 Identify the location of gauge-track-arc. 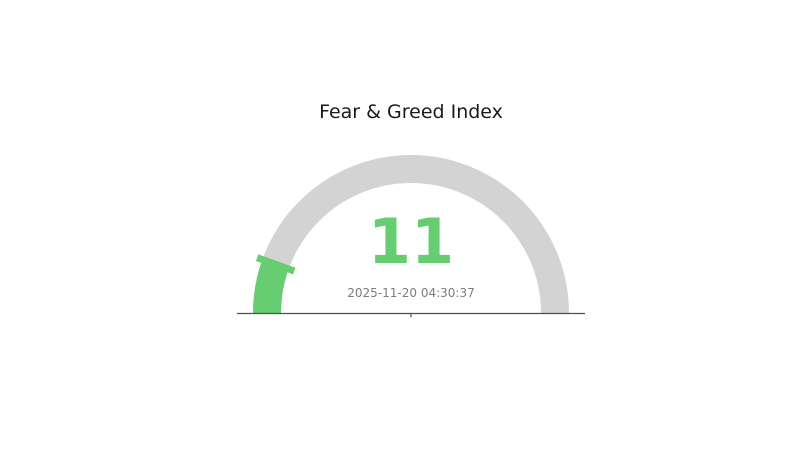
(411, 234).